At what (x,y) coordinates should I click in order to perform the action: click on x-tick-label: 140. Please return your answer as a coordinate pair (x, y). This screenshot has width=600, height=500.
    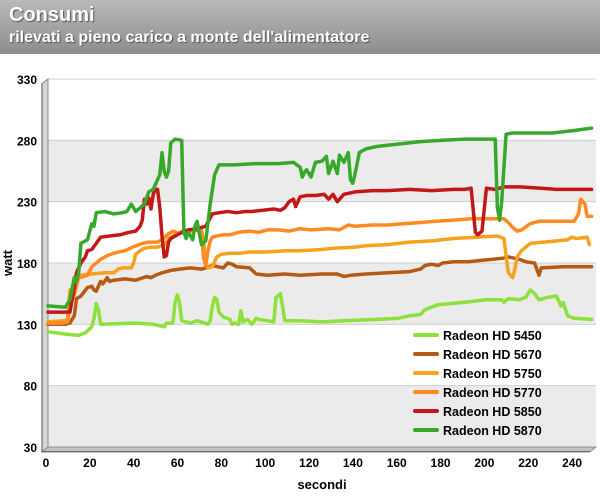
    Looking at the image, I should click on (353, 463).